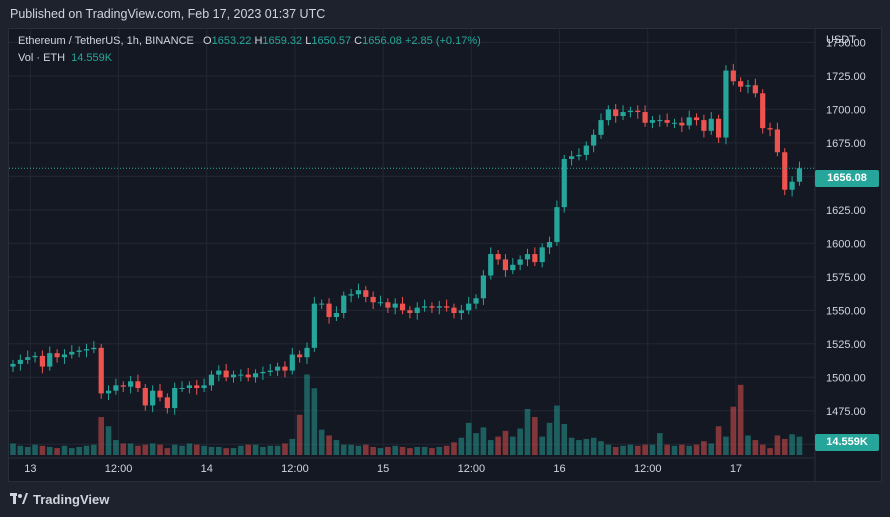  I want to click on y-tick-label: 1600.00, so click(846, 244).